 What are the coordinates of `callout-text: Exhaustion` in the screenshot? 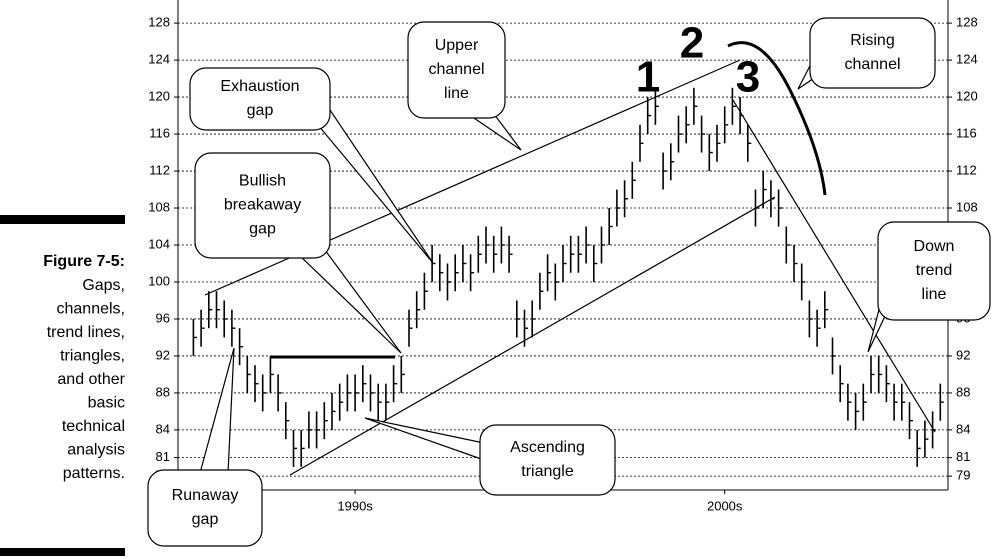 It's located at (259, 86).